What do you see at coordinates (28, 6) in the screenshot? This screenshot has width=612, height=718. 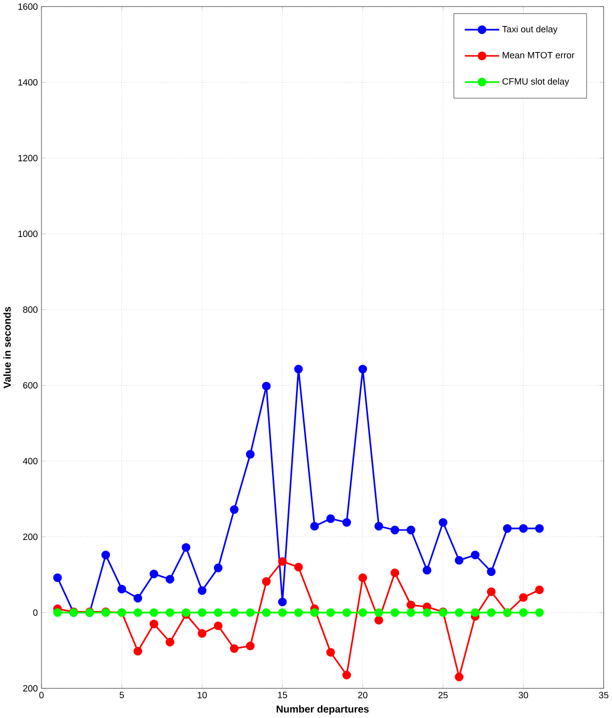 I see `y-tick-label: 1600` at bounding box center [28, 6].